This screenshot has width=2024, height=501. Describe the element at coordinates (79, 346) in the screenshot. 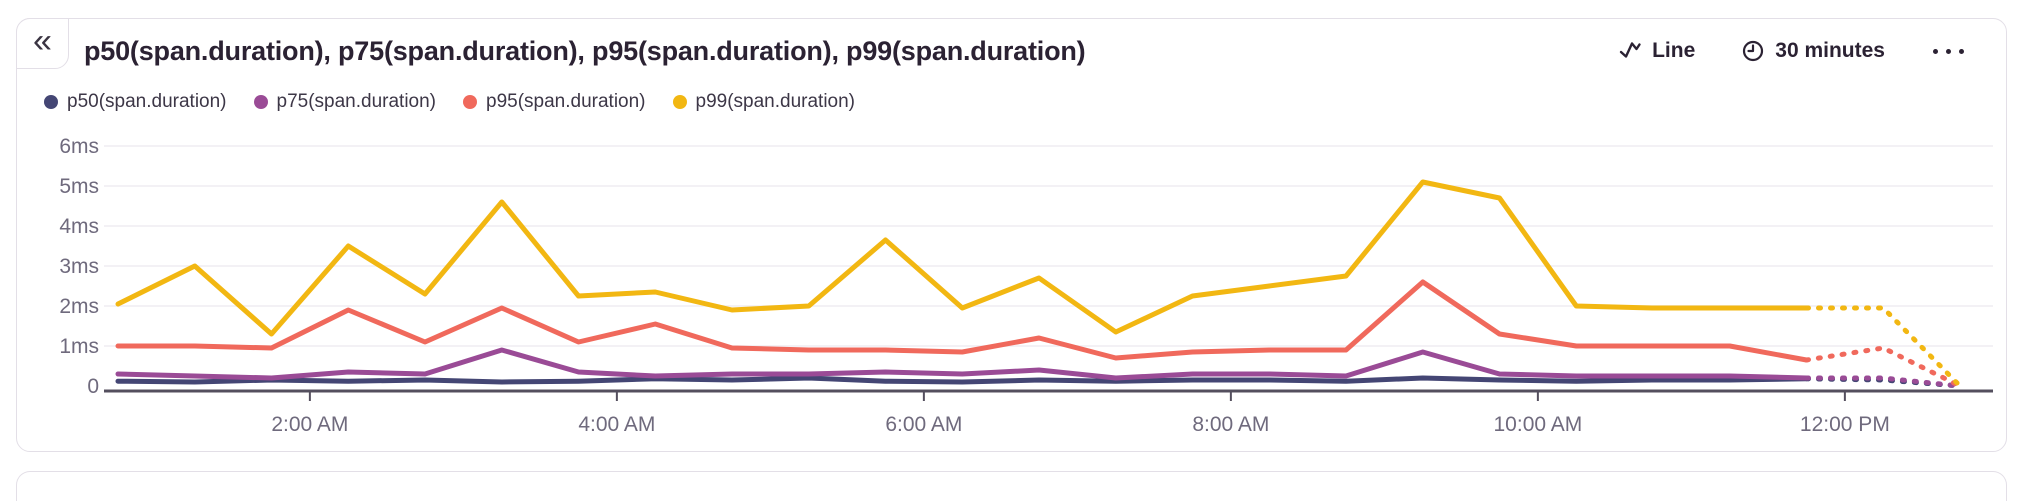

I see `y-axis-label: 1ms` at that location.